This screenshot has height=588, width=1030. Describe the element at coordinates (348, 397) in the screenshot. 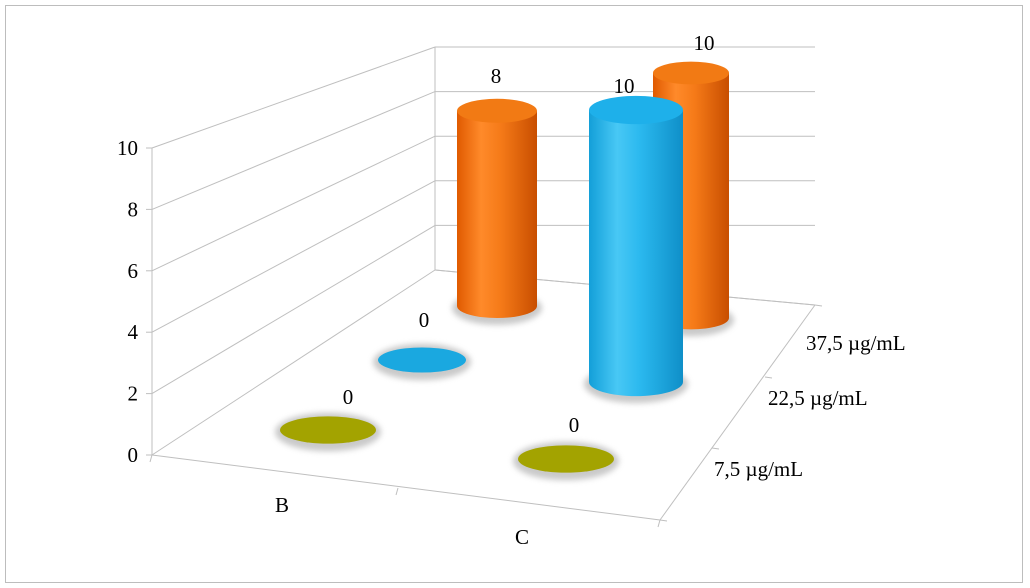

I see `data-label-b-7-5: 0` at that location.